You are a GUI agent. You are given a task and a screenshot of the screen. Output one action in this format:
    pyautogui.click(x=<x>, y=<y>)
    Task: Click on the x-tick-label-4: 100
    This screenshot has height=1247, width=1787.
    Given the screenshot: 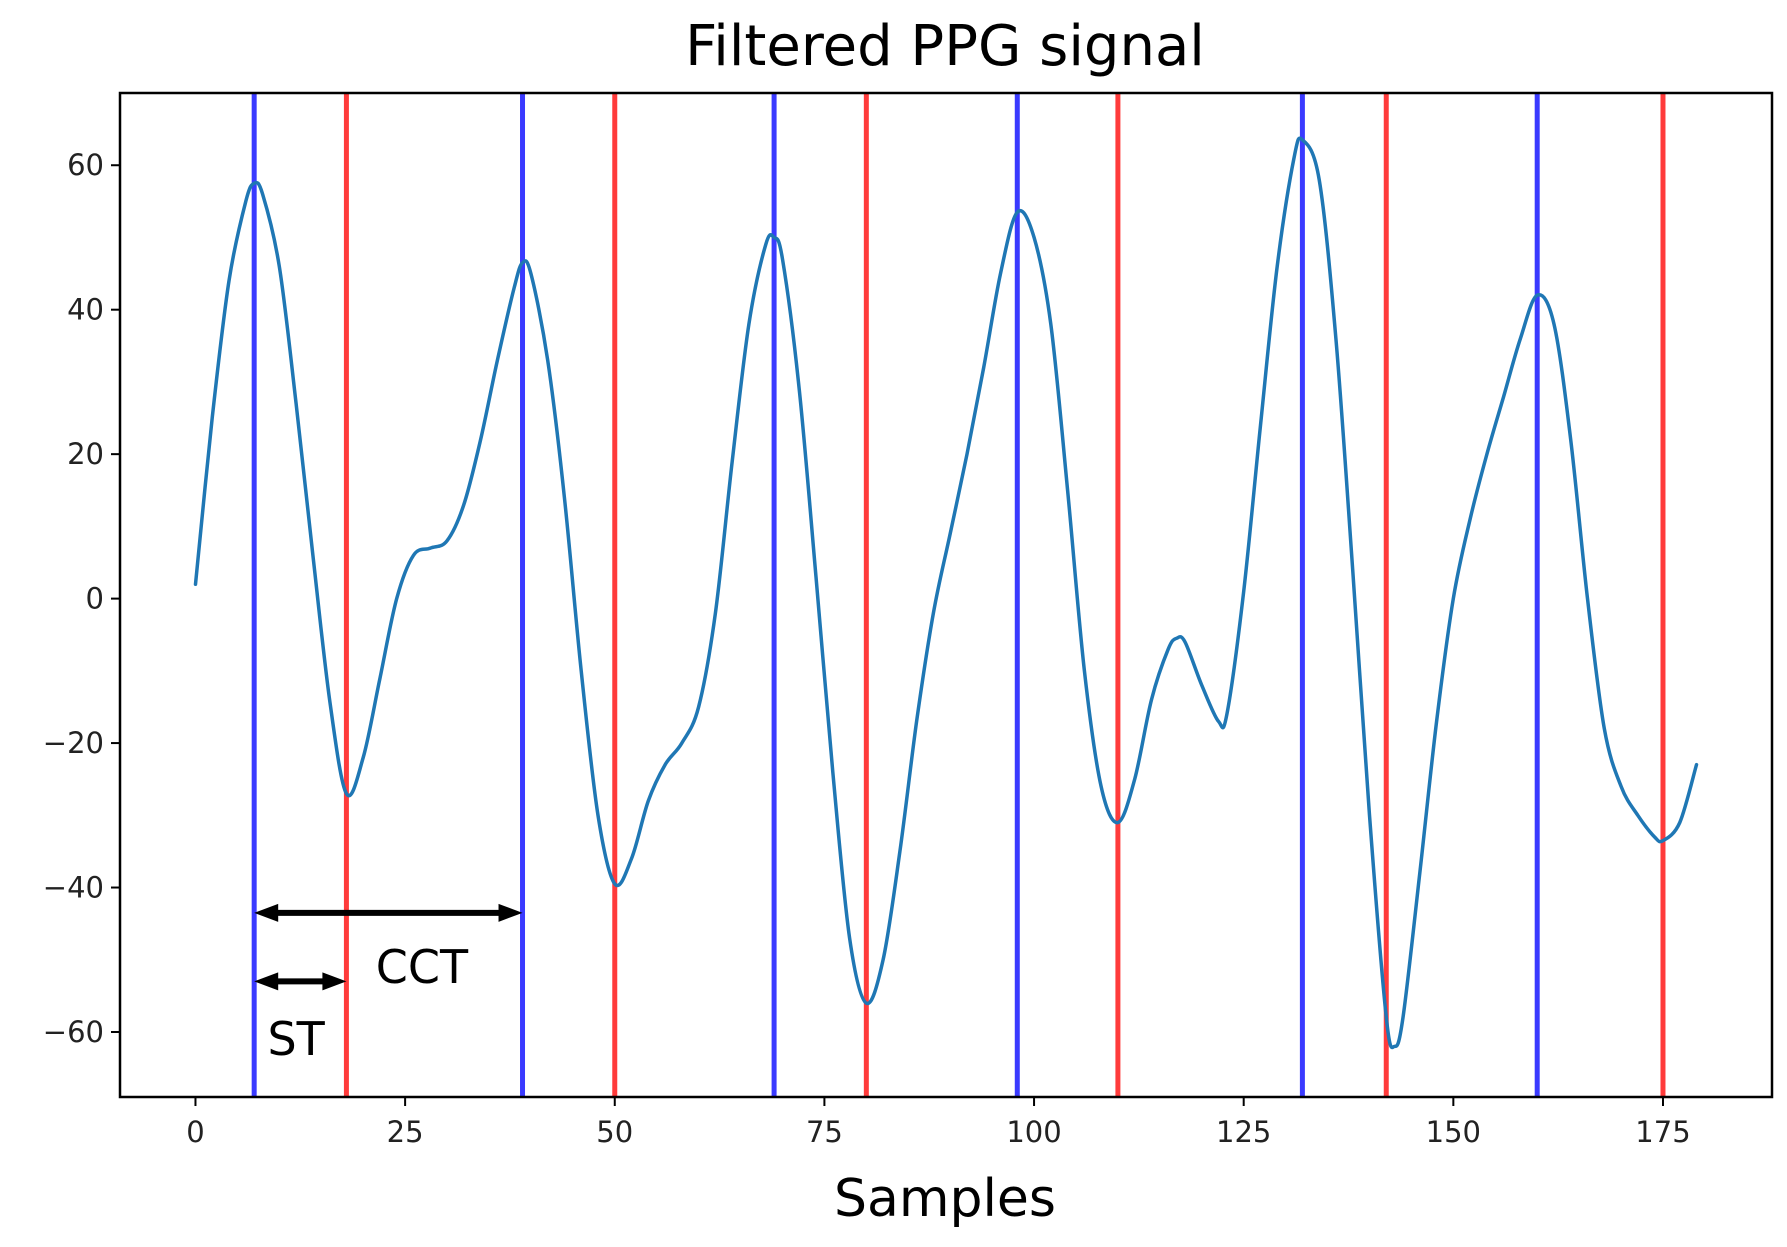 What is the action you would take?
    pyautogui.click(x=1033, y=1132)
    